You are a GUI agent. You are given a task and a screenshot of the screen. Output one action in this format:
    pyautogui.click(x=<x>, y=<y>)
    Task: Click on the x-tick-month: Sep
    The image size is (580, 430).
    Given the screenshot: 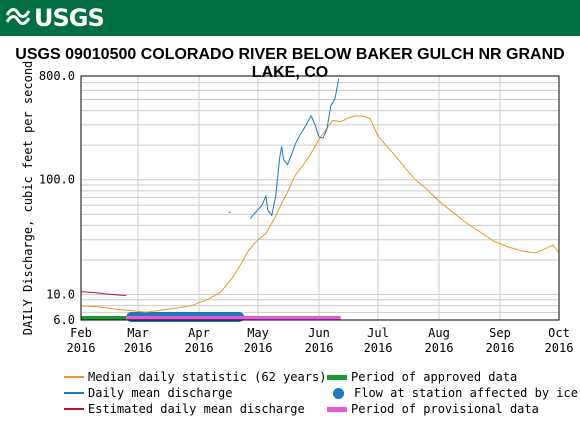 What is the action you would take?
    pyautogui.click(x=500, y=333)
    